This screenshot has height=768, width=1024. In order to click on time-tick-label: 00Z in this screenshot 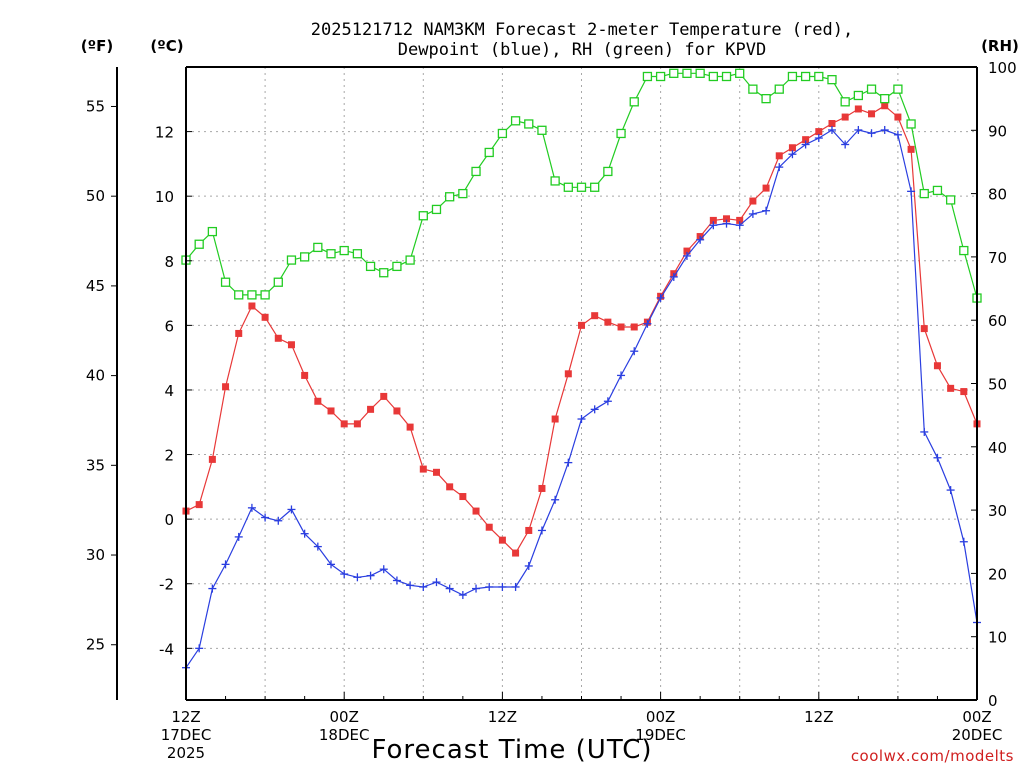, I will do `click(976, 717)`.